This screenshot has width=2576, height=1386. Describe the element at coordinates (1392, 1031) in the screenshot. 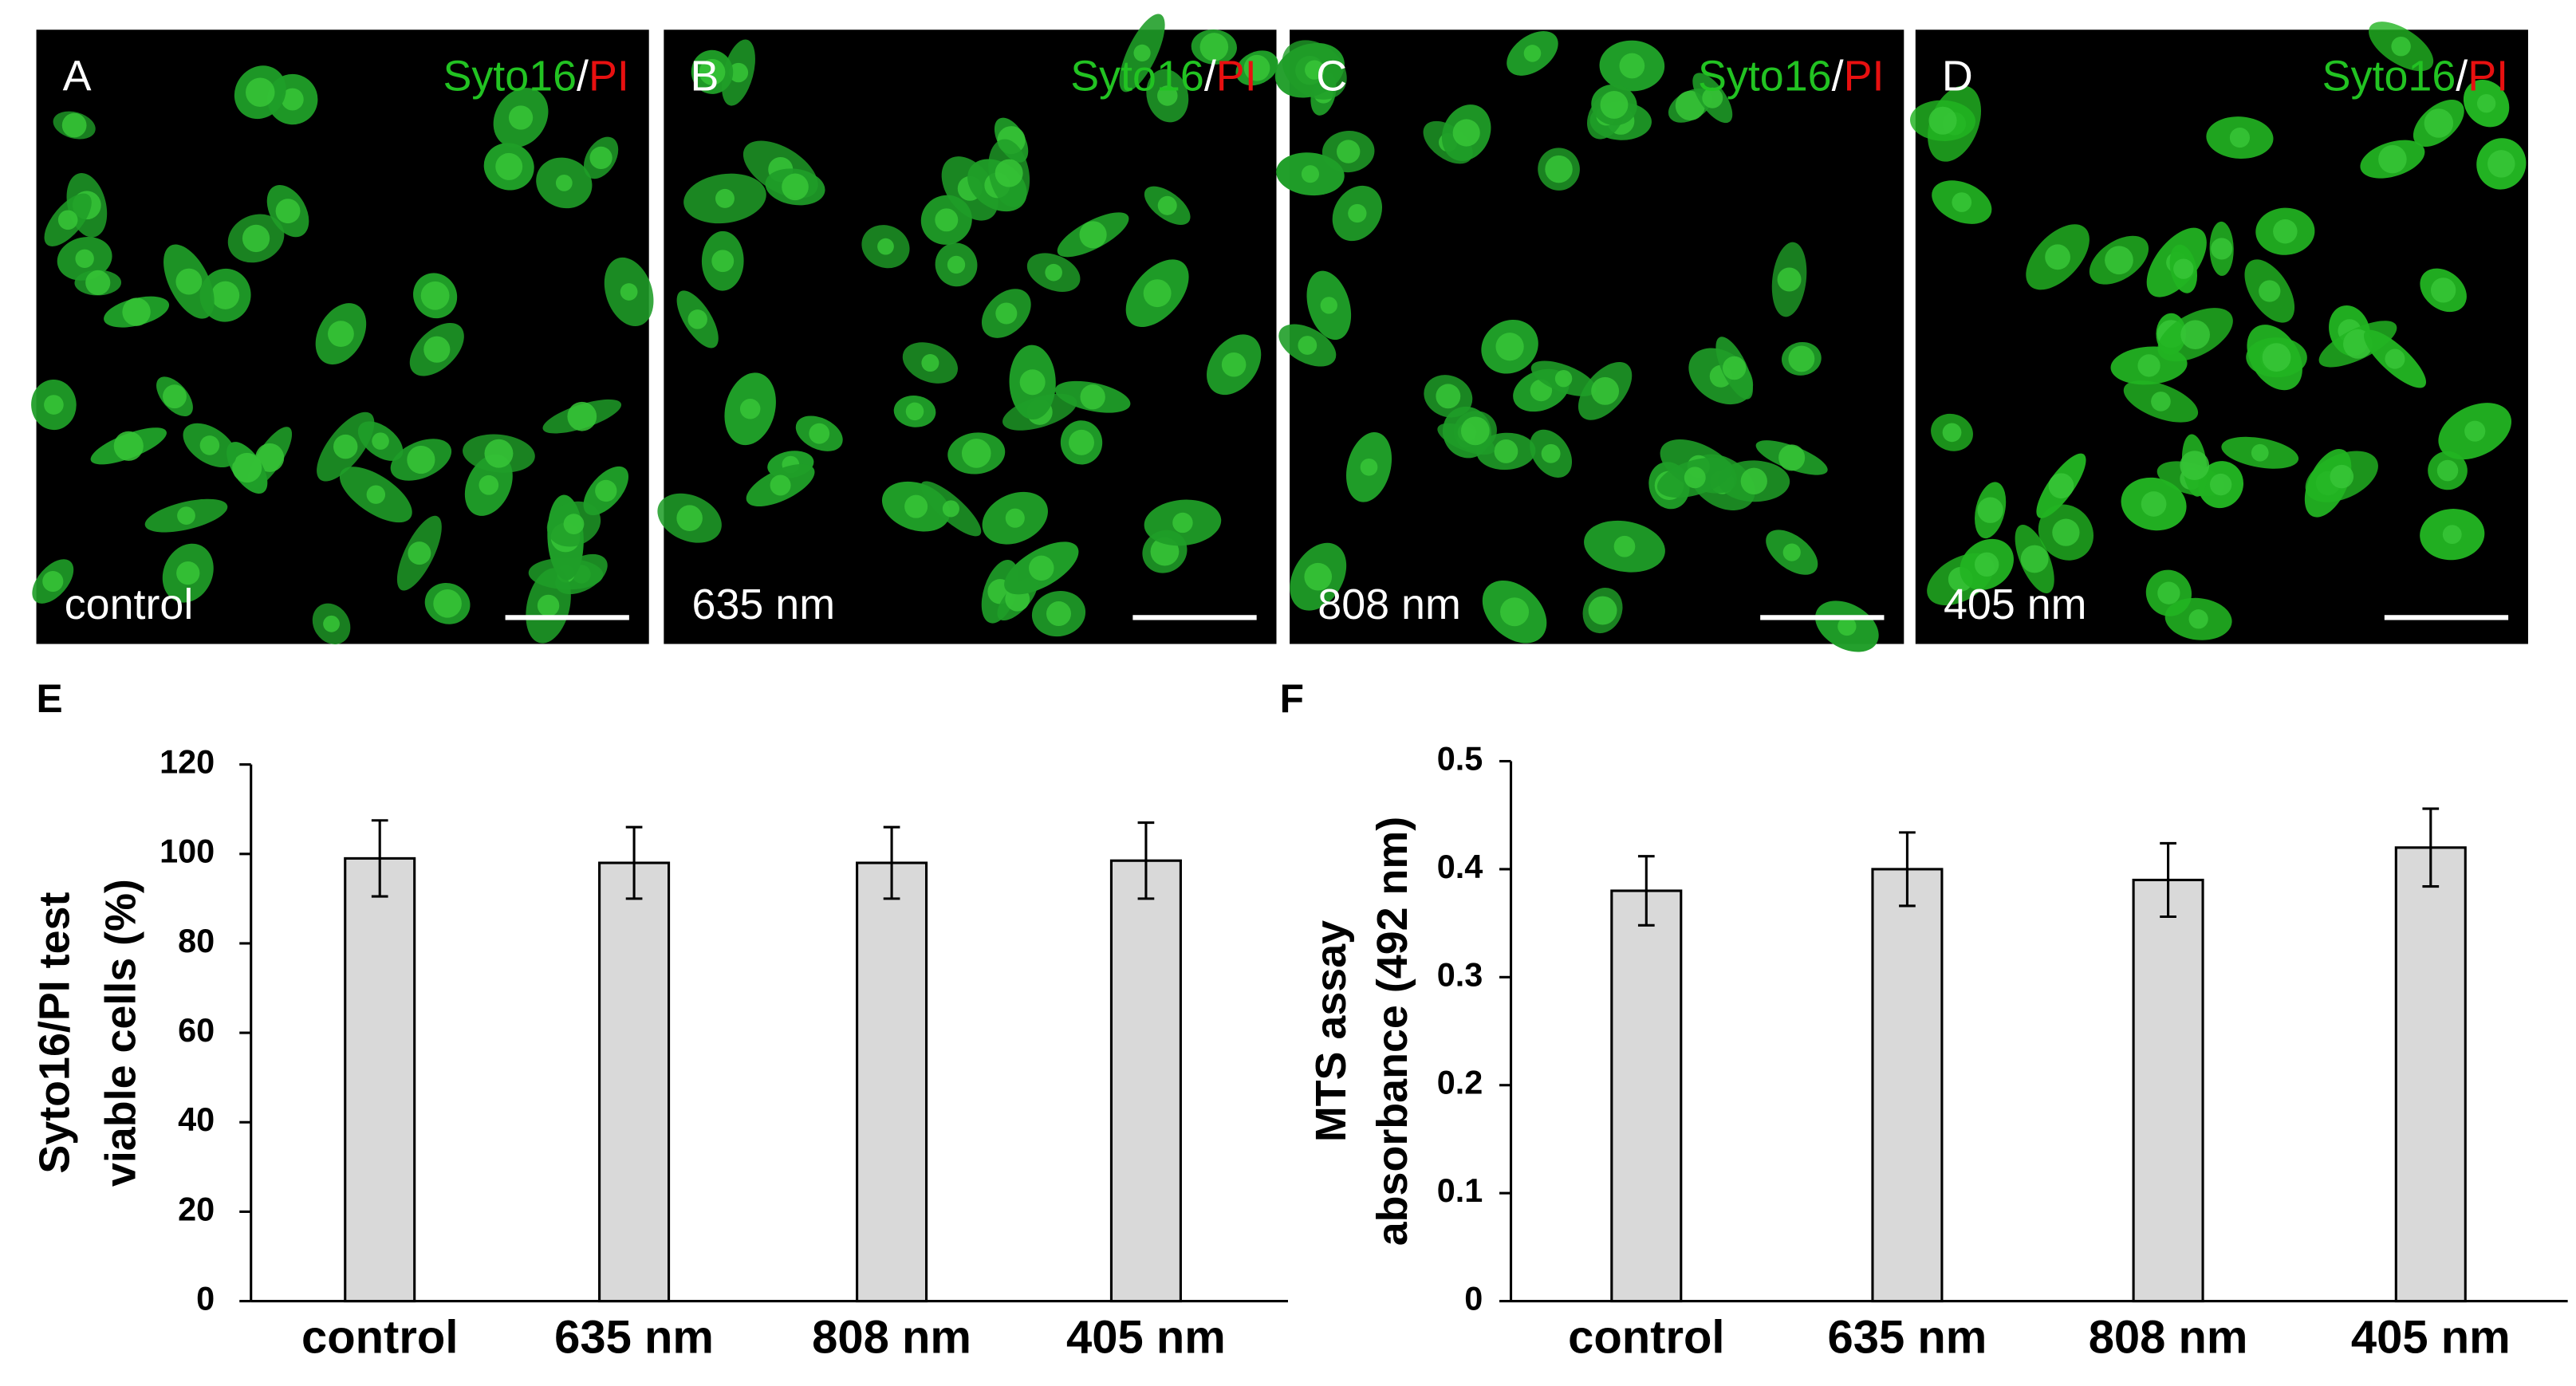

I see `y-axis-label: absorbance (492 nm)` at that location.